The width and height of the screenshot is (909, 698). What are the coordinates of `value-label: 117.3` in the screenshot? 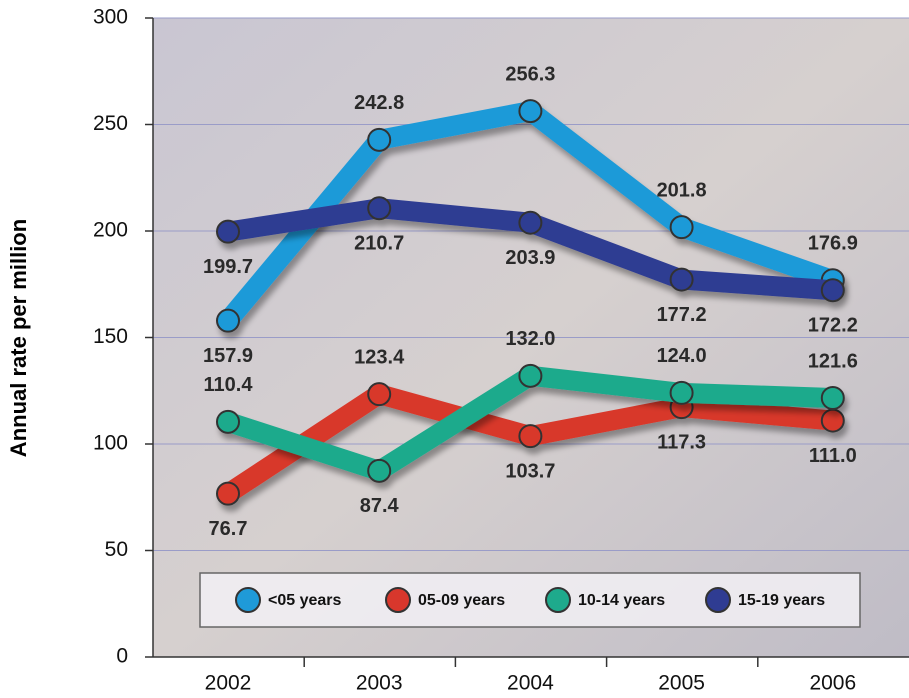 It's located at (681, 442).